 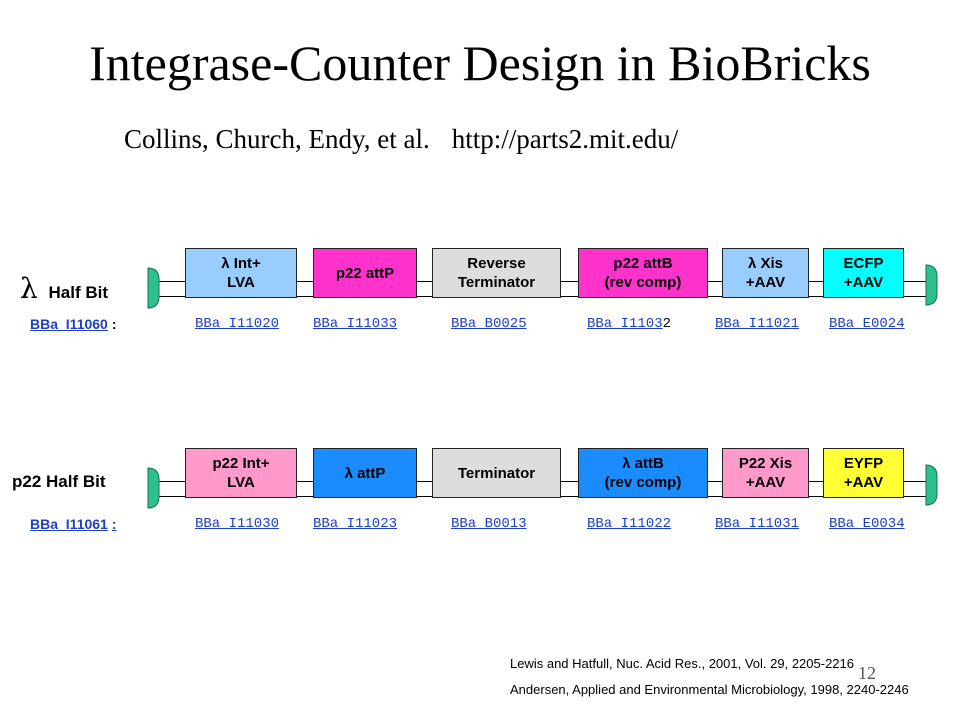 I want to click on construct-id-i11060: BBa_I11060:, so click(x=73, y=324).